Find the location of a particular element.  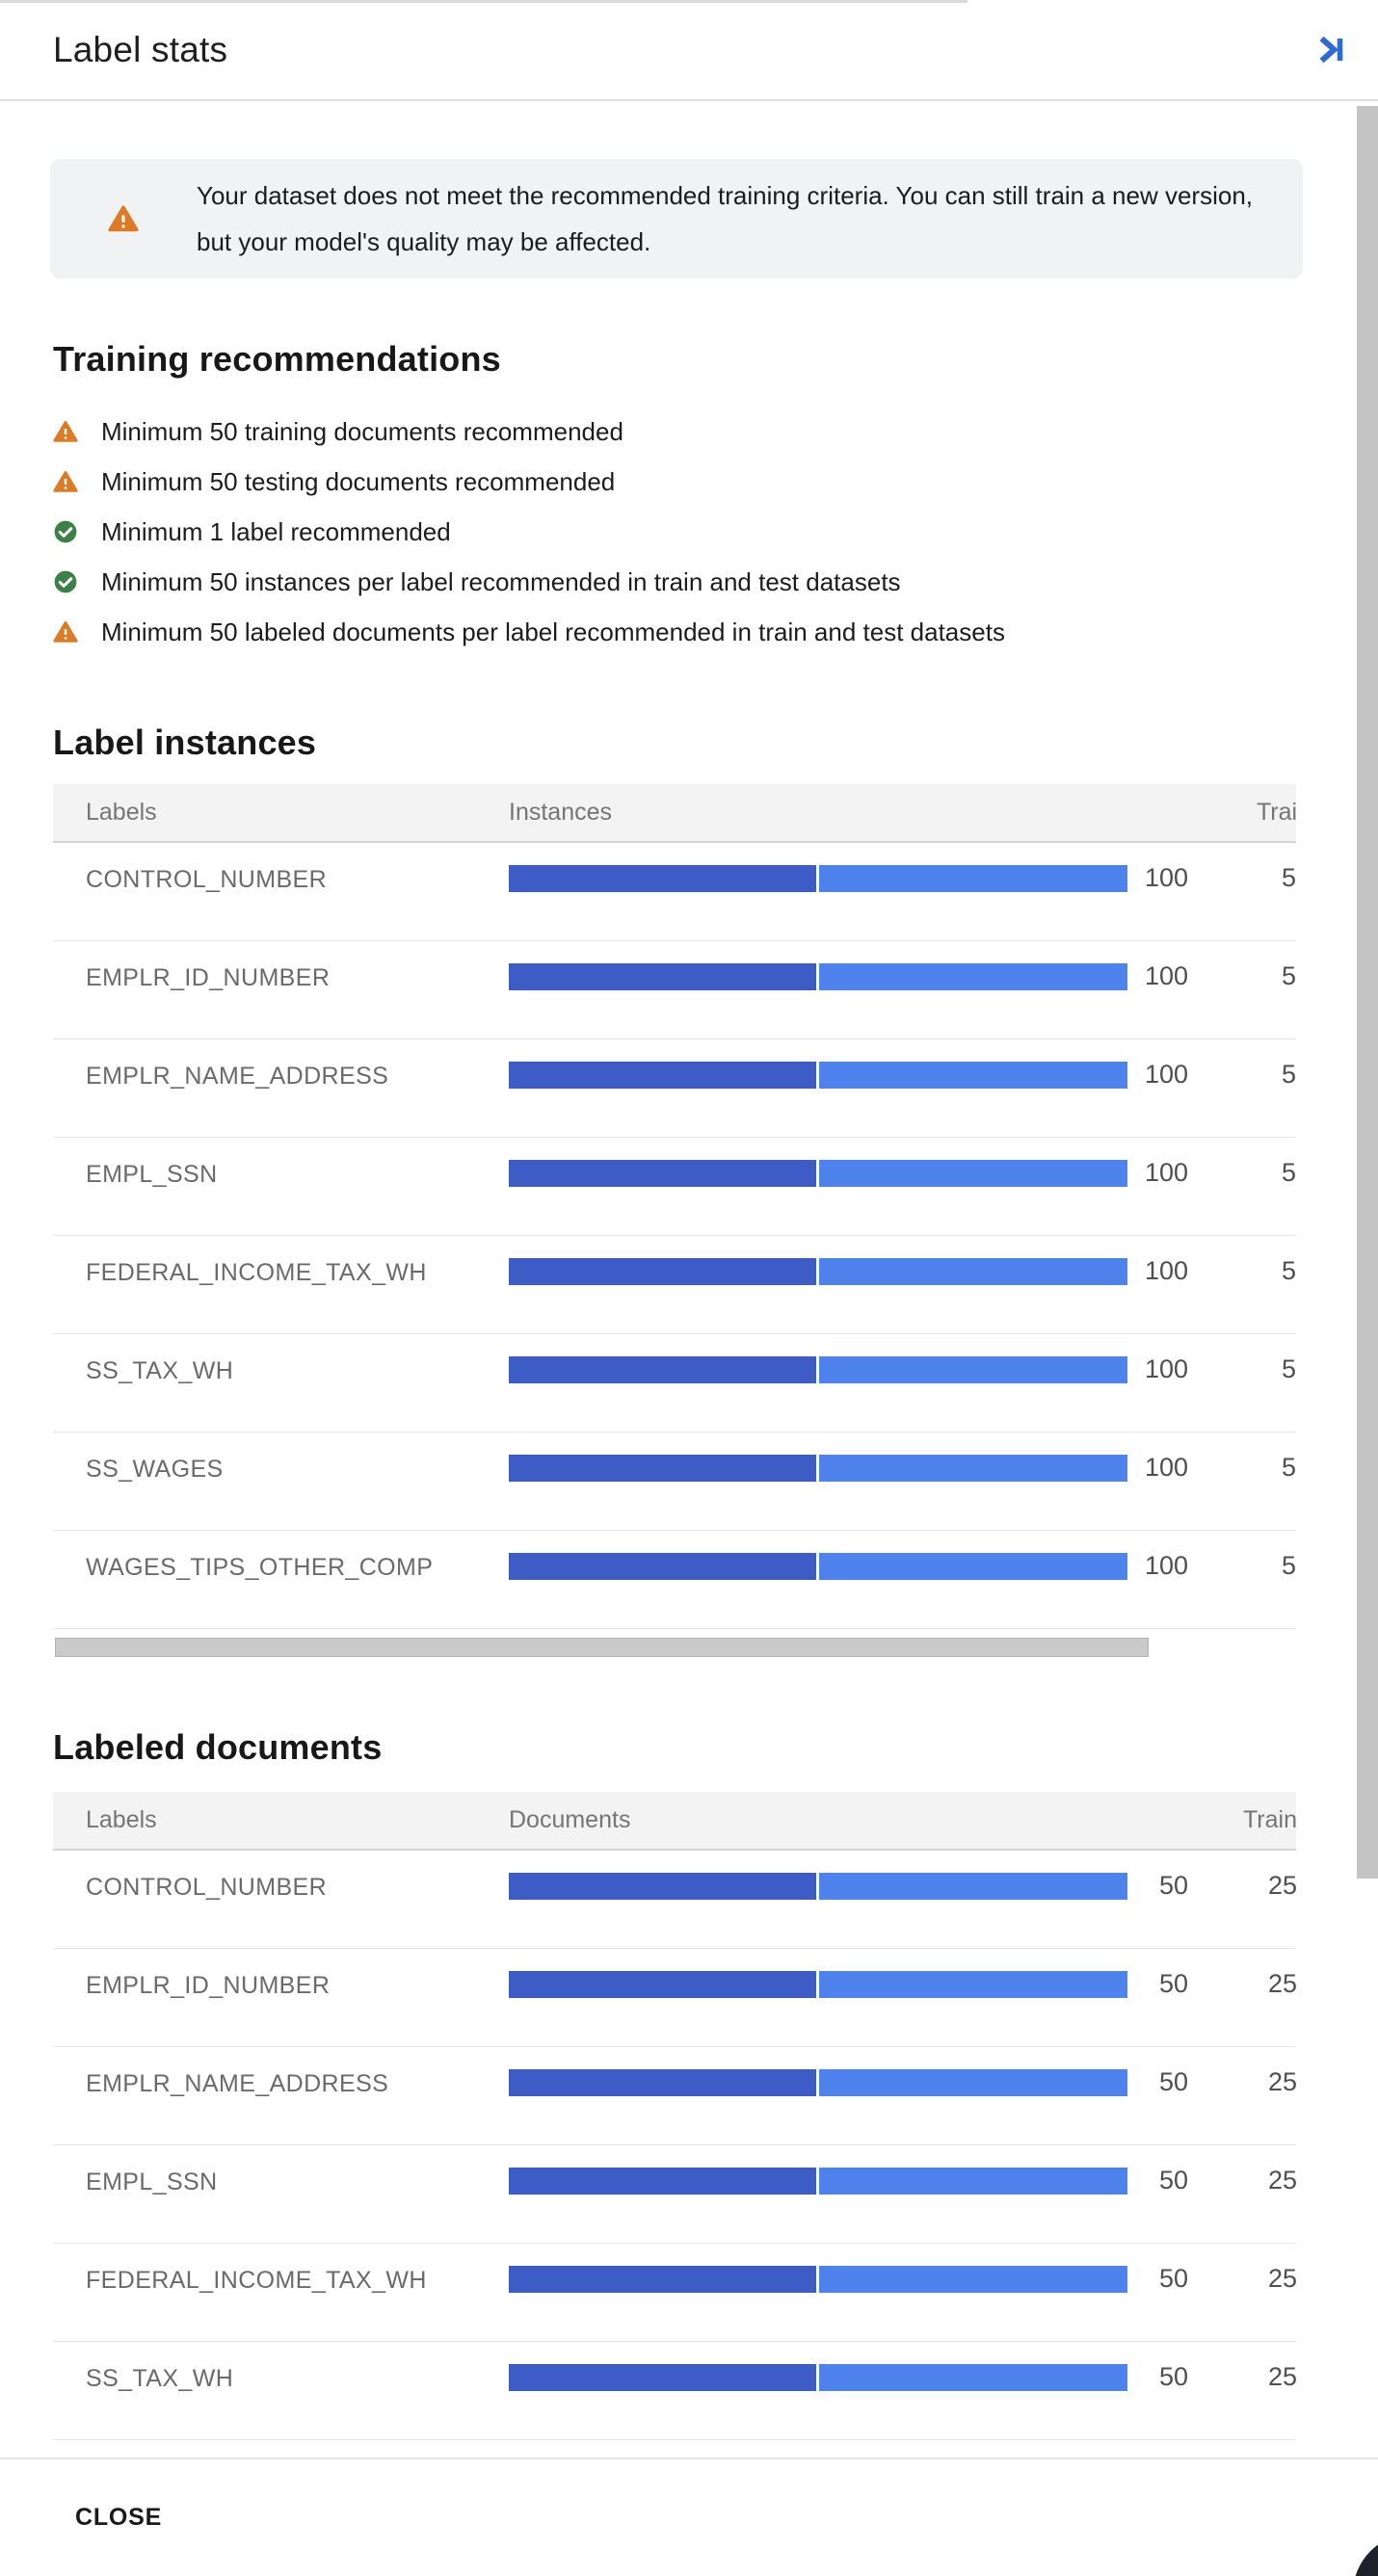

label-name: WAGES_TIPS_OTHER_COMP is located at coordinates (260, 1568).